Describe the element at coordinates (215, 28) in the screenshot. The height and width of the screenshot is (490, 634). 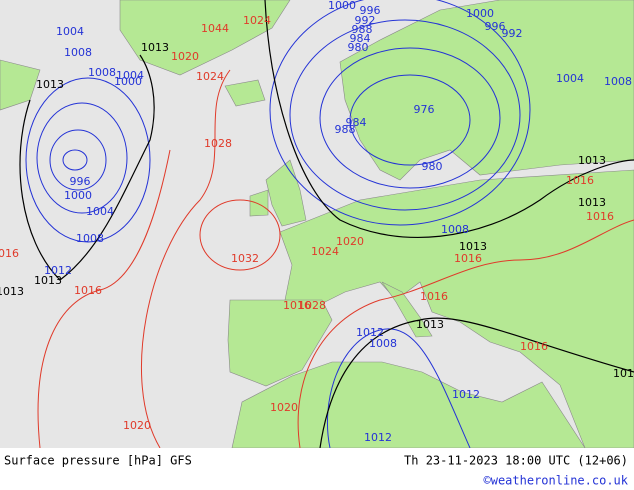
I see `isobar-label: 1044` at that location.